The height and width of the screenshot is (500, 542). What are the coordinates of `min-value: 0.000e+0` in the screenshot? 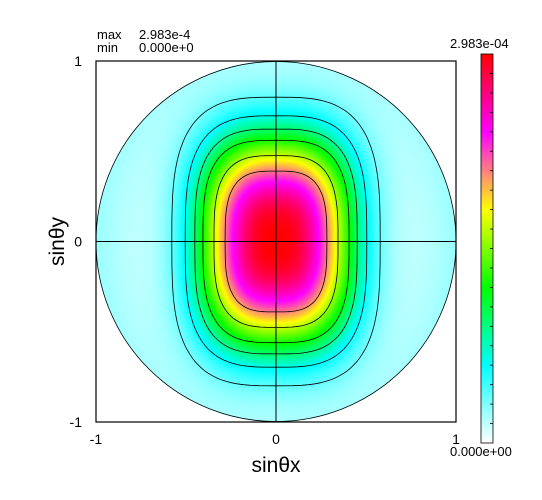 It's located at (166, 47).